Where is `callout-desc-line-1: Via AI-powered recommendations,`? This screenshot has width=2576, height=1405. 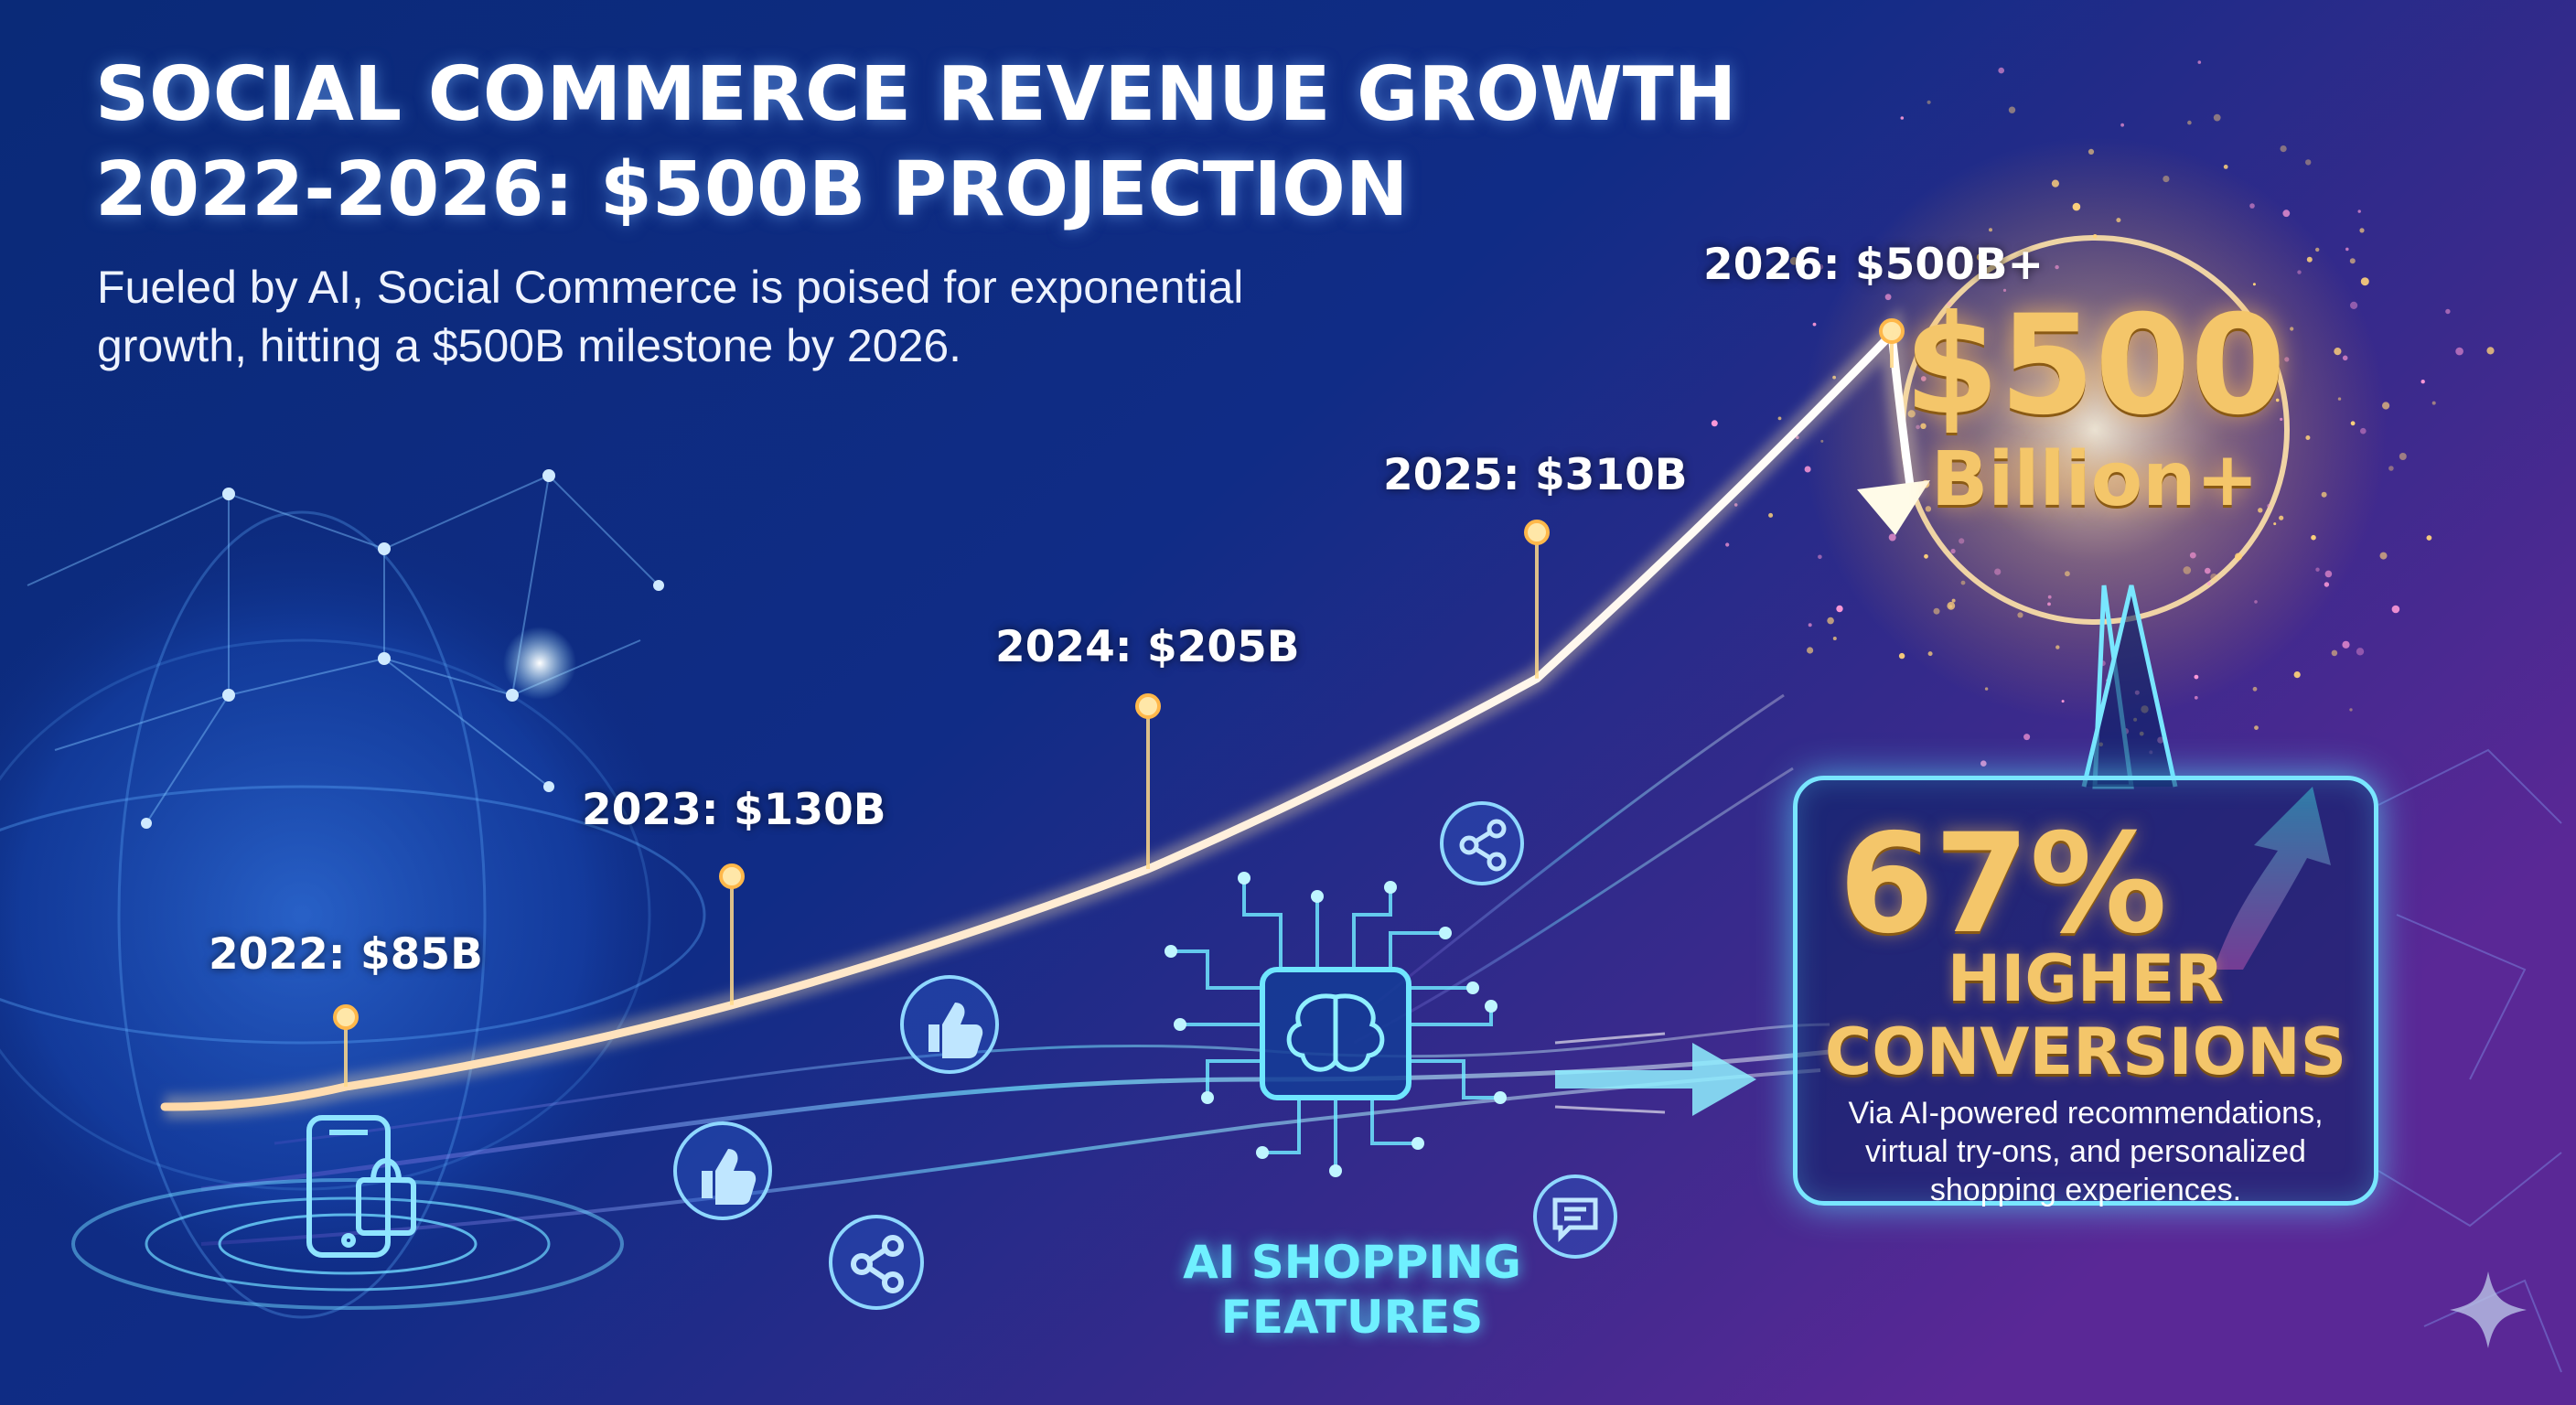
callout-desc-line-1: Via AI-powered recommendations, is located at coordinates (2086, 1113).